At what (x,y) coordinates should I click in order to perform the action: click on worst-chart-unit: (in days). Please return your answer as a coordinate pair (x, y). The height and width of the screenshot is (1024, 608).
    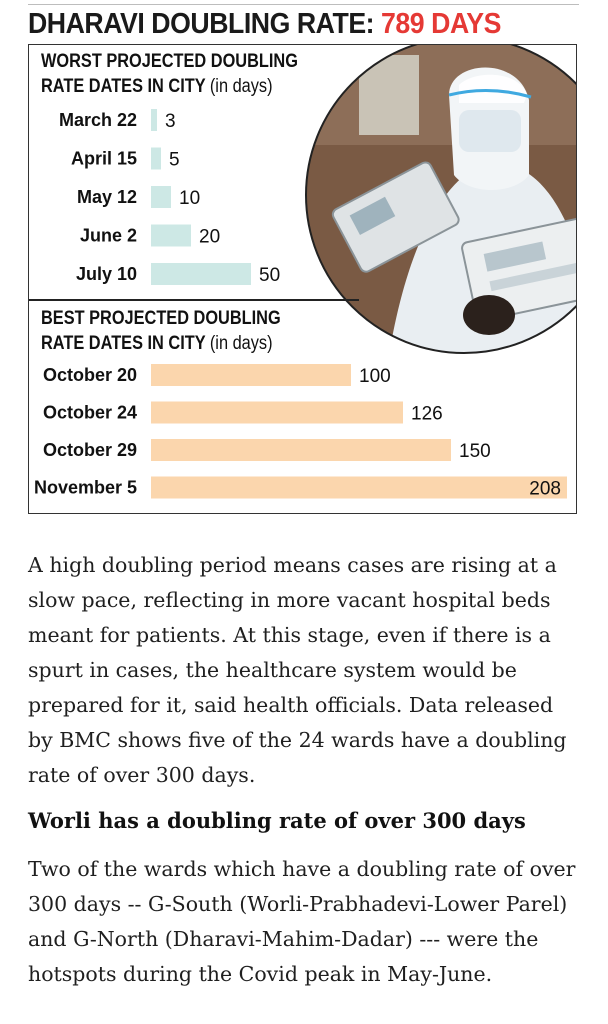
    Looking at the image, I should click on (241, 86).